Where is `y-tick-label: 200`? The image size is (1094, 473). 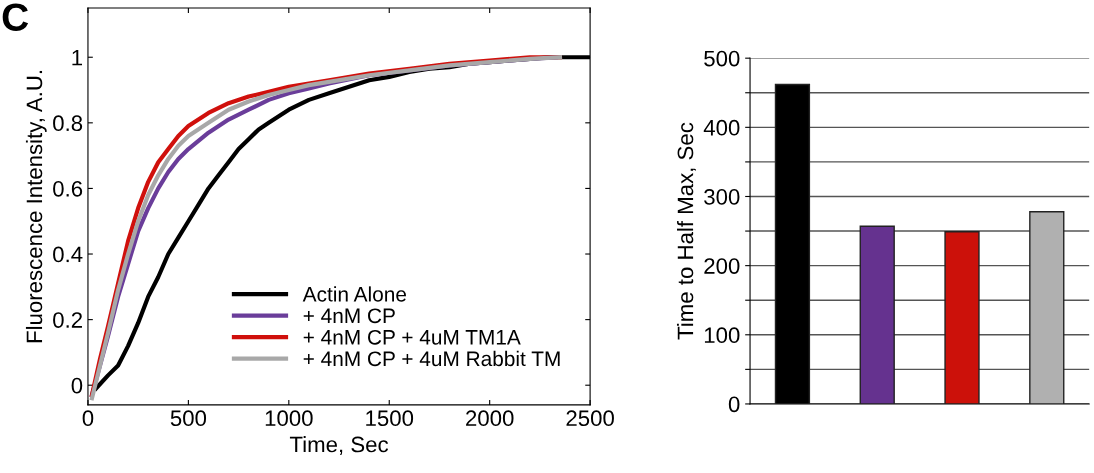
y-tick-label: 200 is located at coordinates (722, 266).